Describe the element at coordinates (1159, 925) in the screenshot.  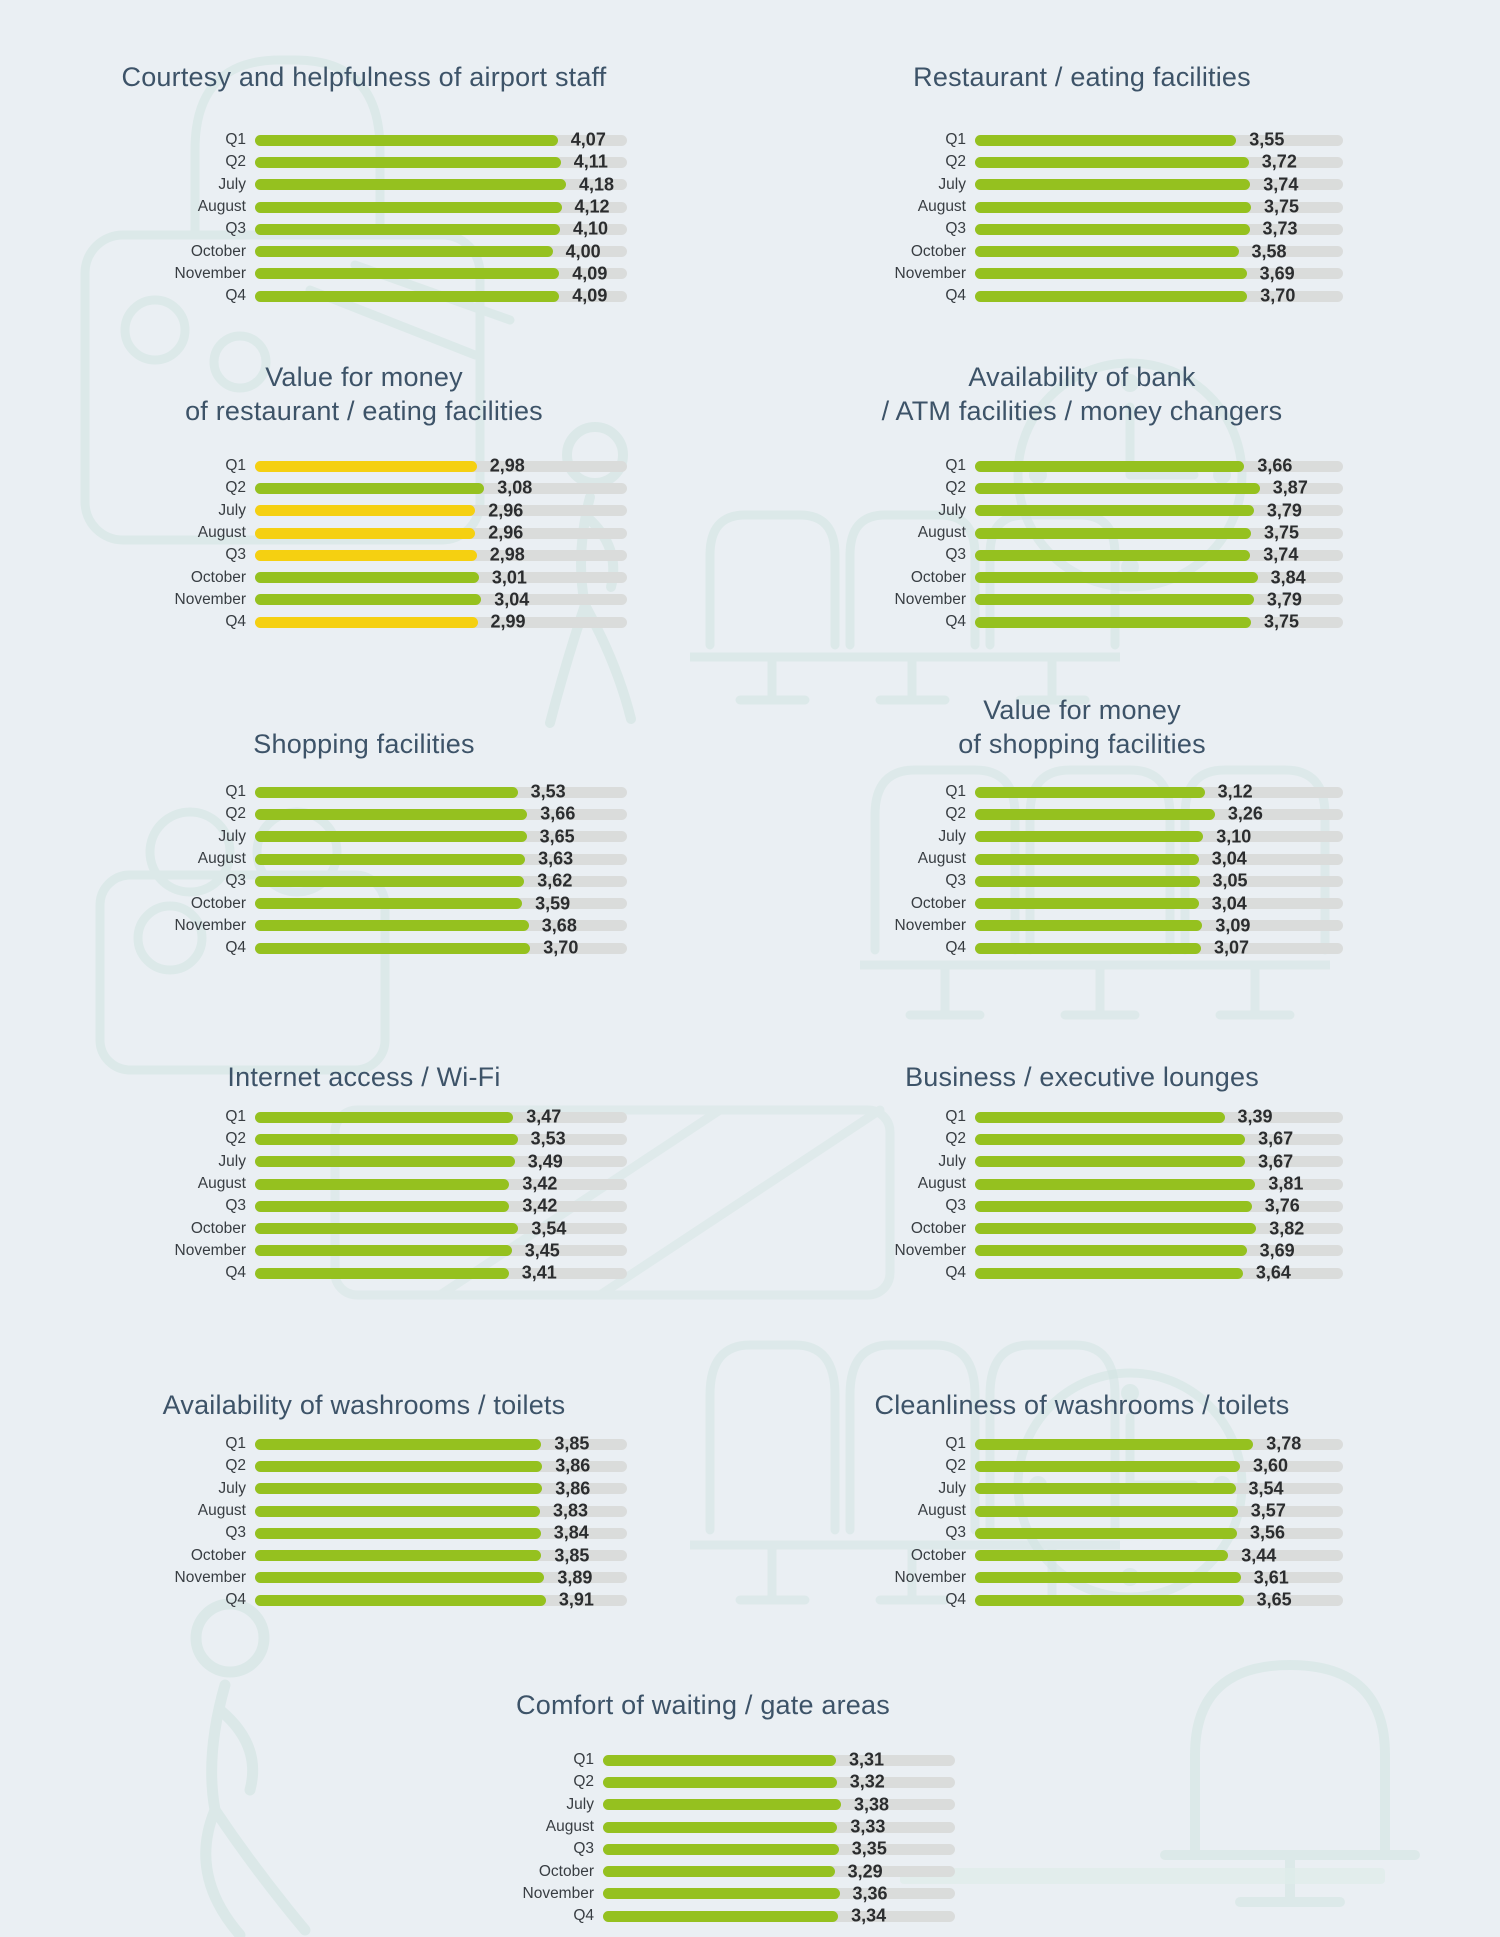
I see `bar-track: 3,09` at that location.